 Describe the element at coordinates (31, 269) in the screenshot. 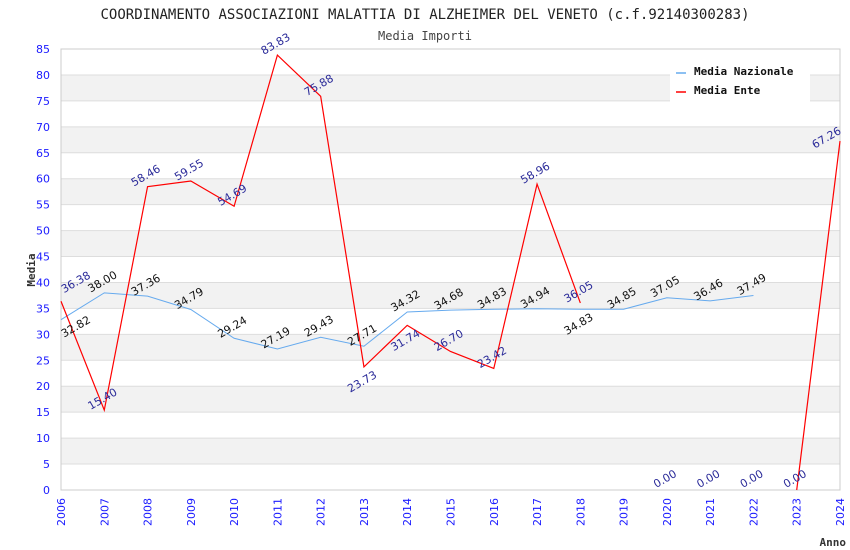

I see `y-axis-label: Media` at that location.